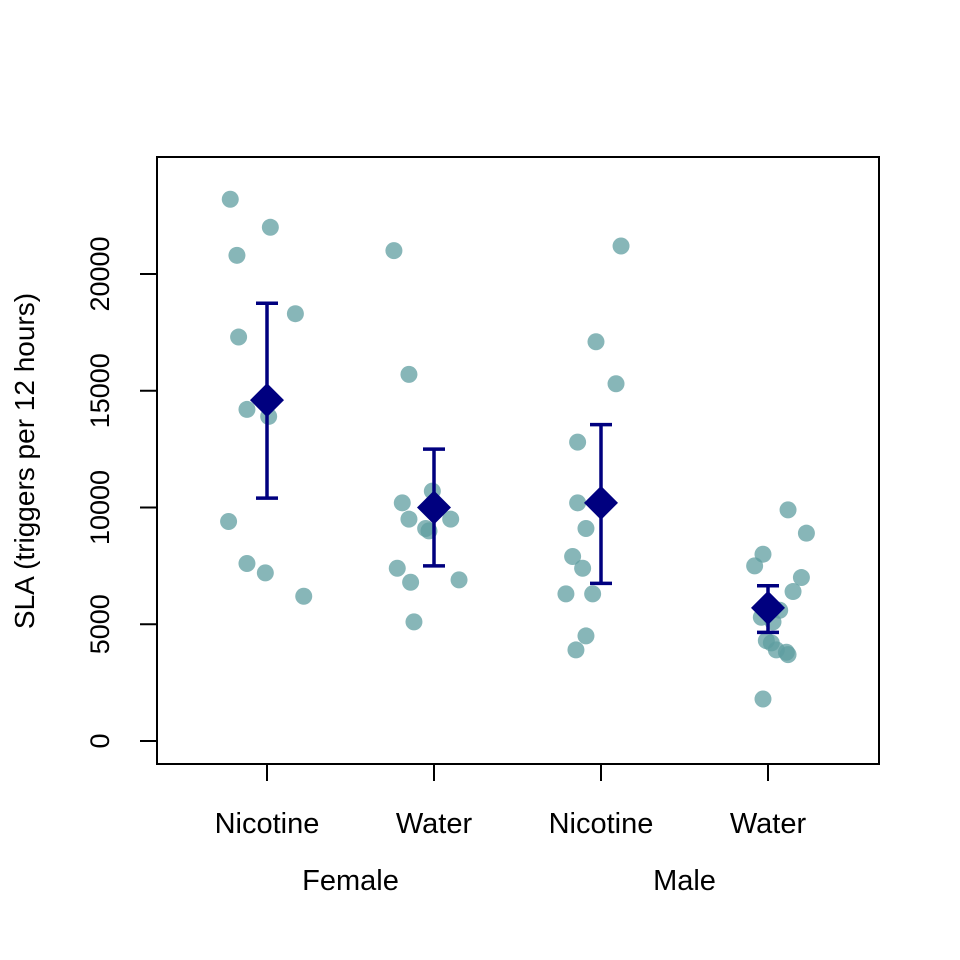 The width and height of the screenshot is (960, 960). I want to click on y-axis-title: SLA (triggers per 12 hours), so click(24, 461).